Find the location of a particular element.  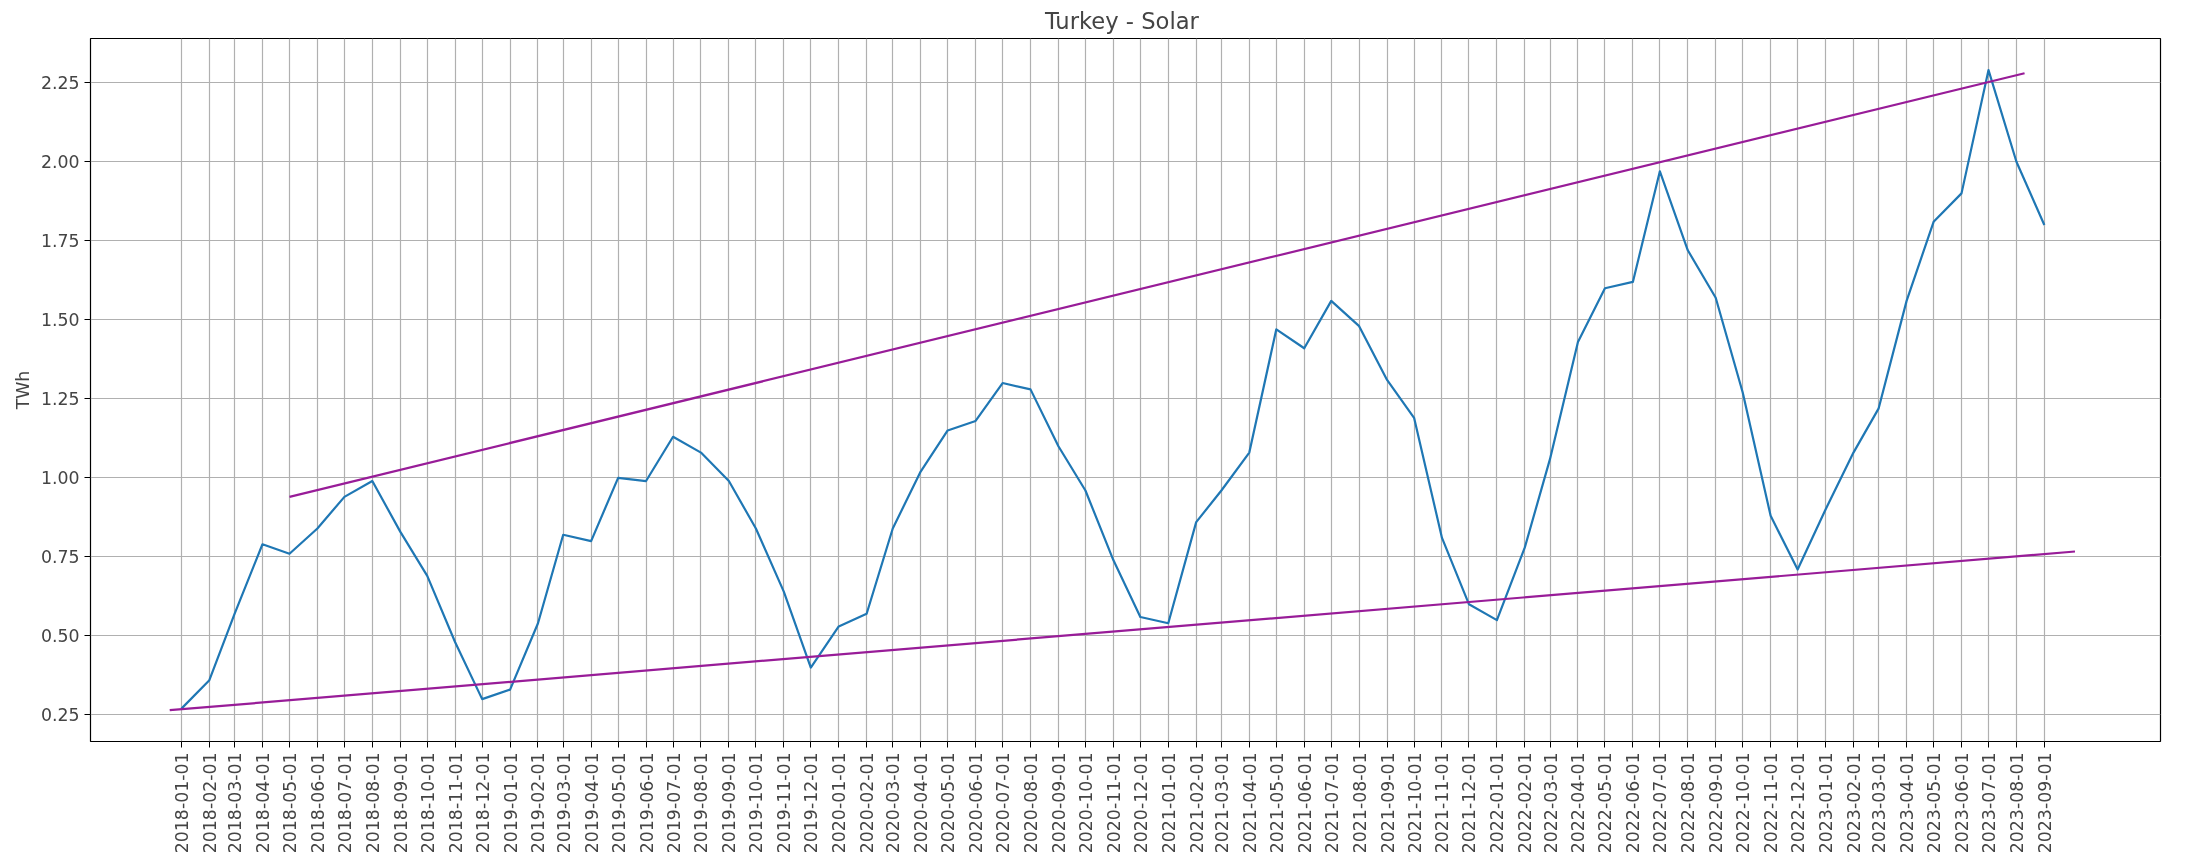

x-tick-label: 2023-01-01 is located at coordinates (1826, 803).